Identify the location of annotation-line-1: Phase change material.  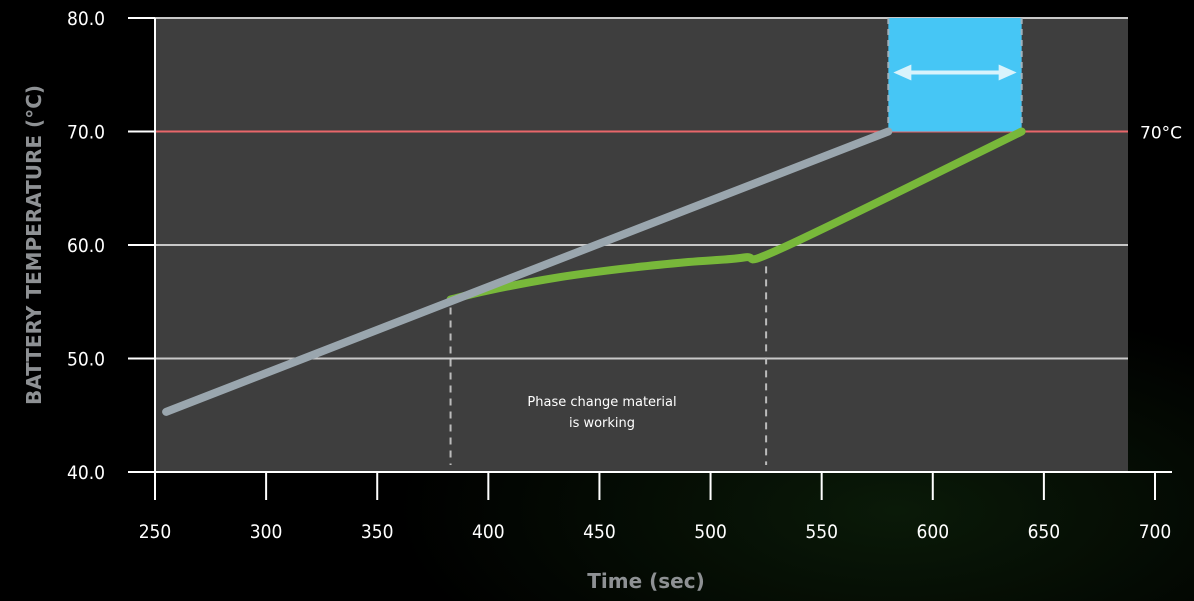
(601, 402).